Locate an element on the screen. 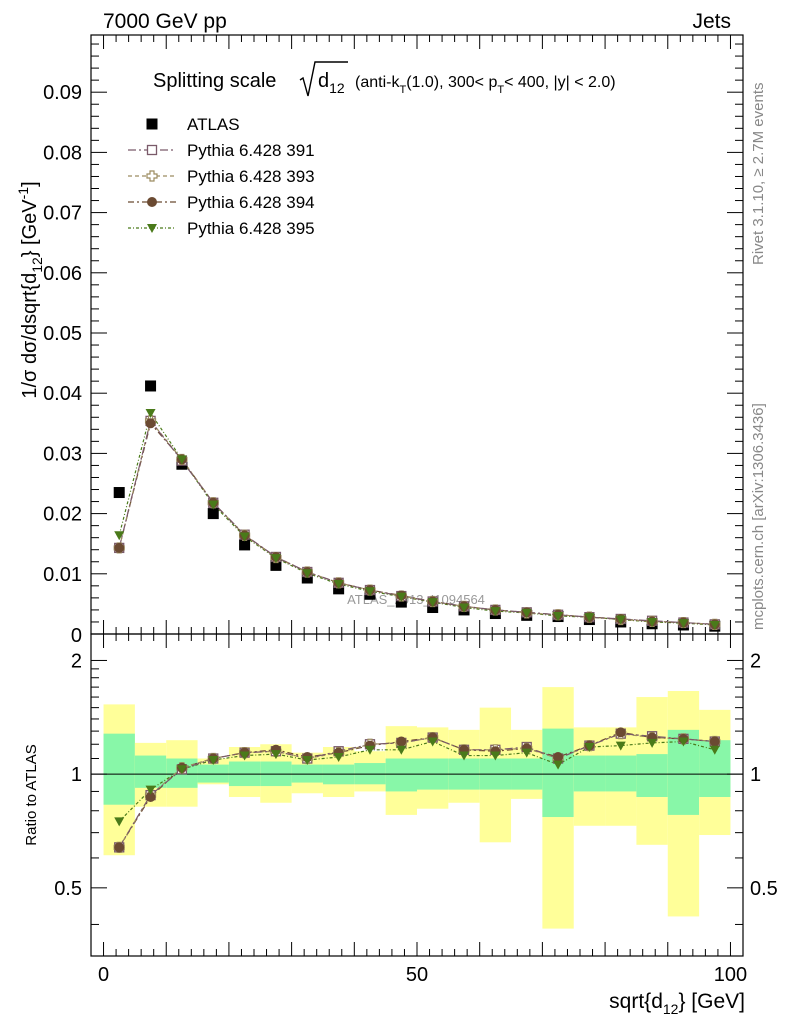 The height and width of the screenshot is (1024, 786). title-prefix: Splitting scale is located at coordinates (214, 81).